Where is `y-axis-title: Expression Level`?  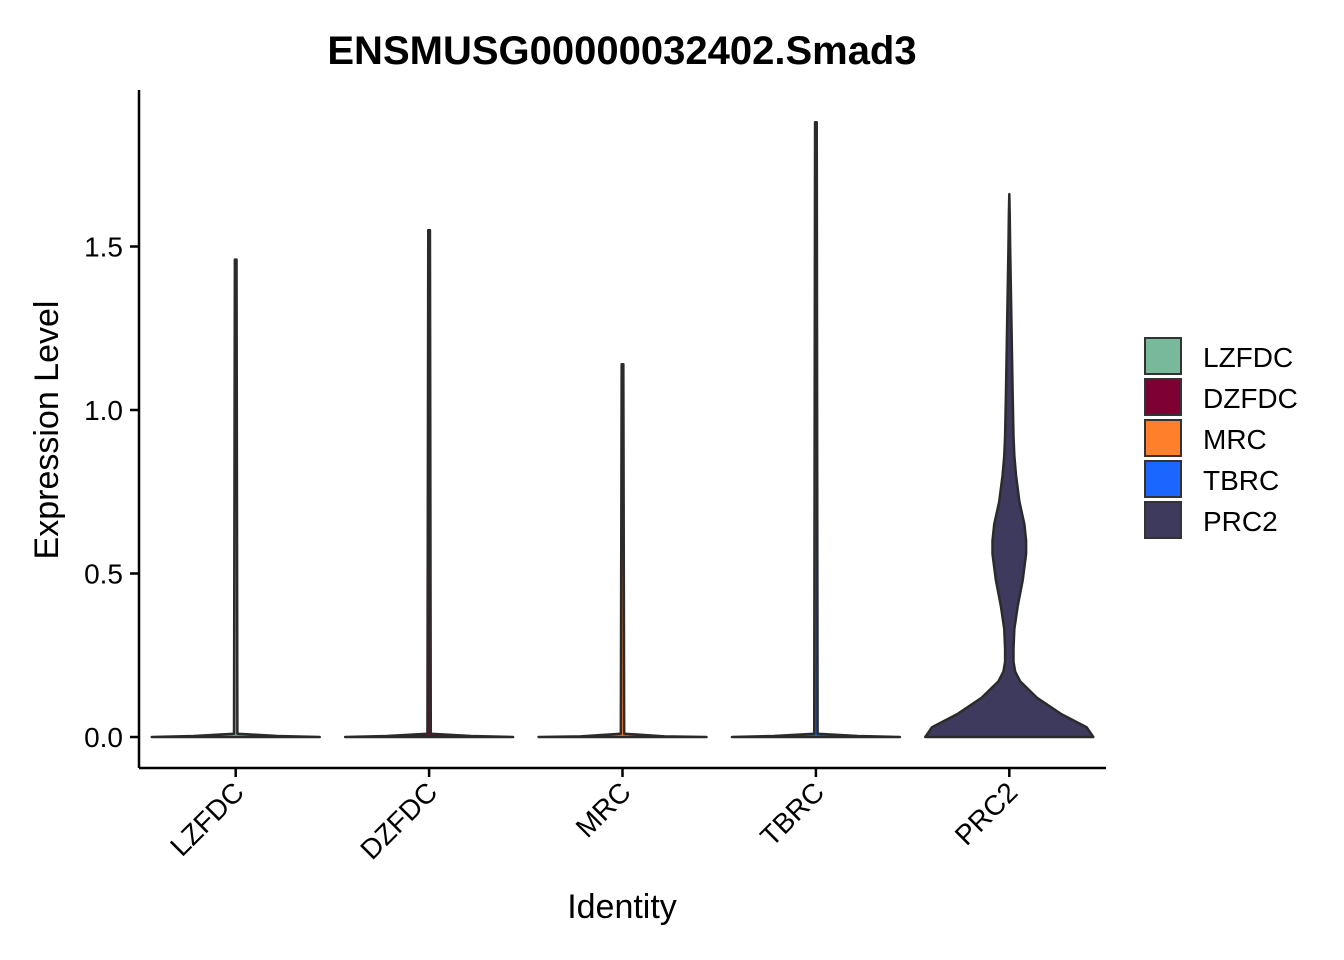 y-axis-title: Expression Level is located at coordinates (47, 430).